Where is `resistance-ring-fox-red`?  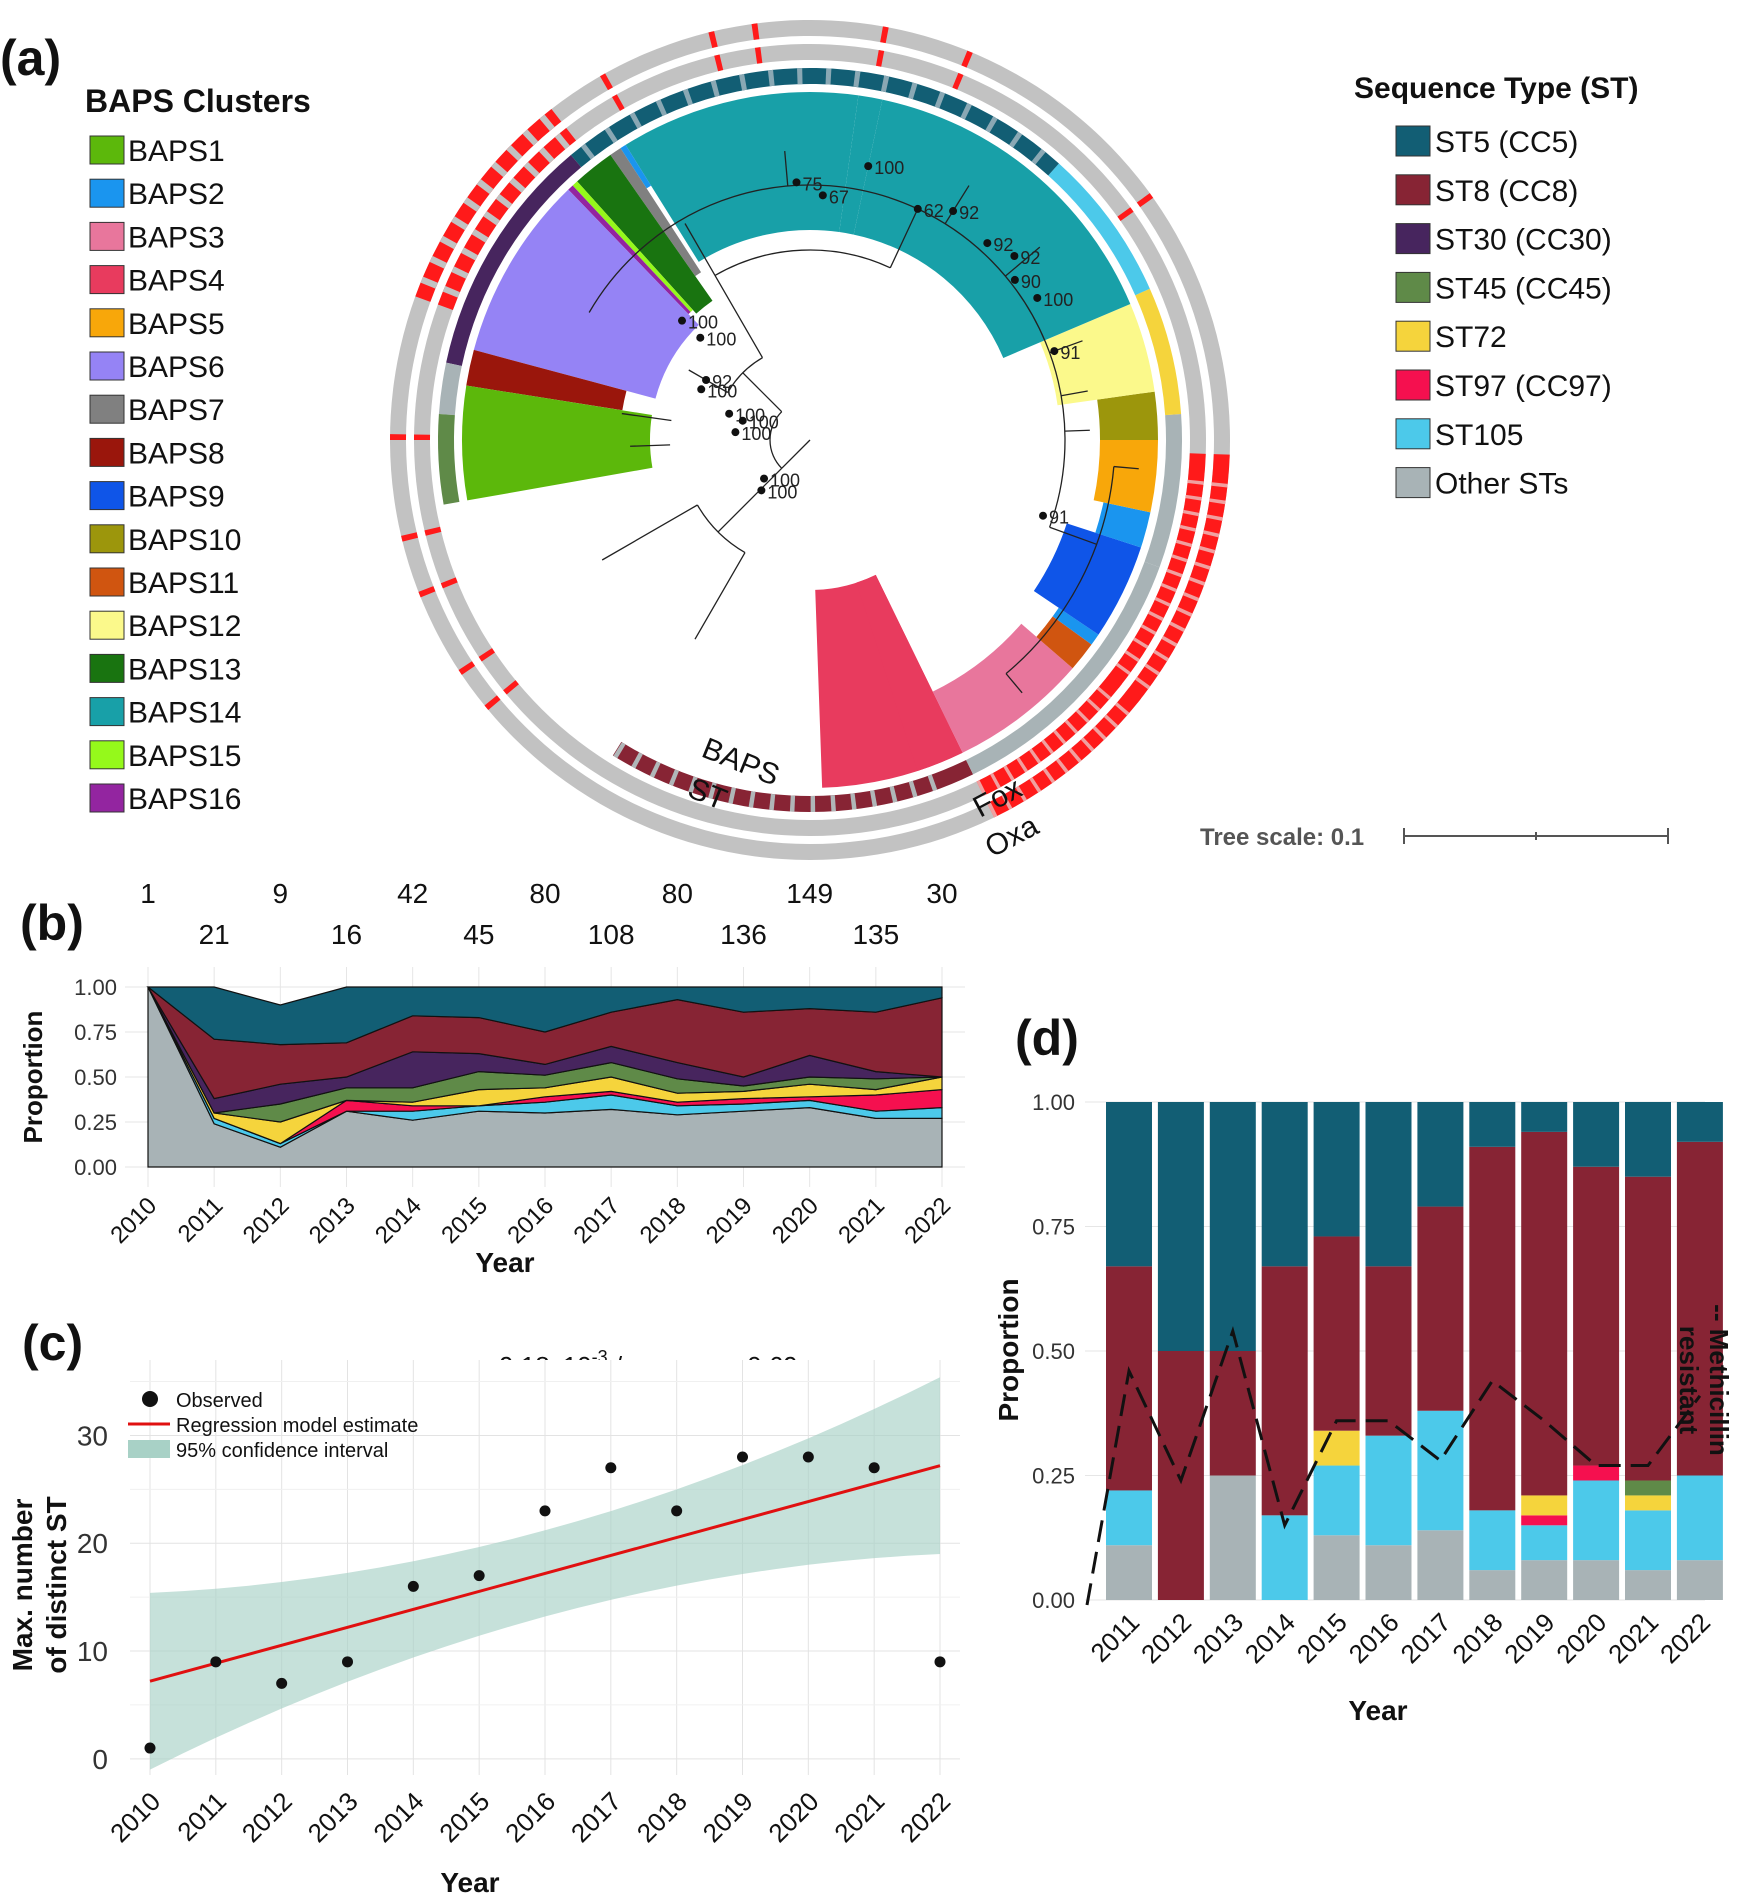 resistance-ring-fox-red is located at coordinates (1091, 624).